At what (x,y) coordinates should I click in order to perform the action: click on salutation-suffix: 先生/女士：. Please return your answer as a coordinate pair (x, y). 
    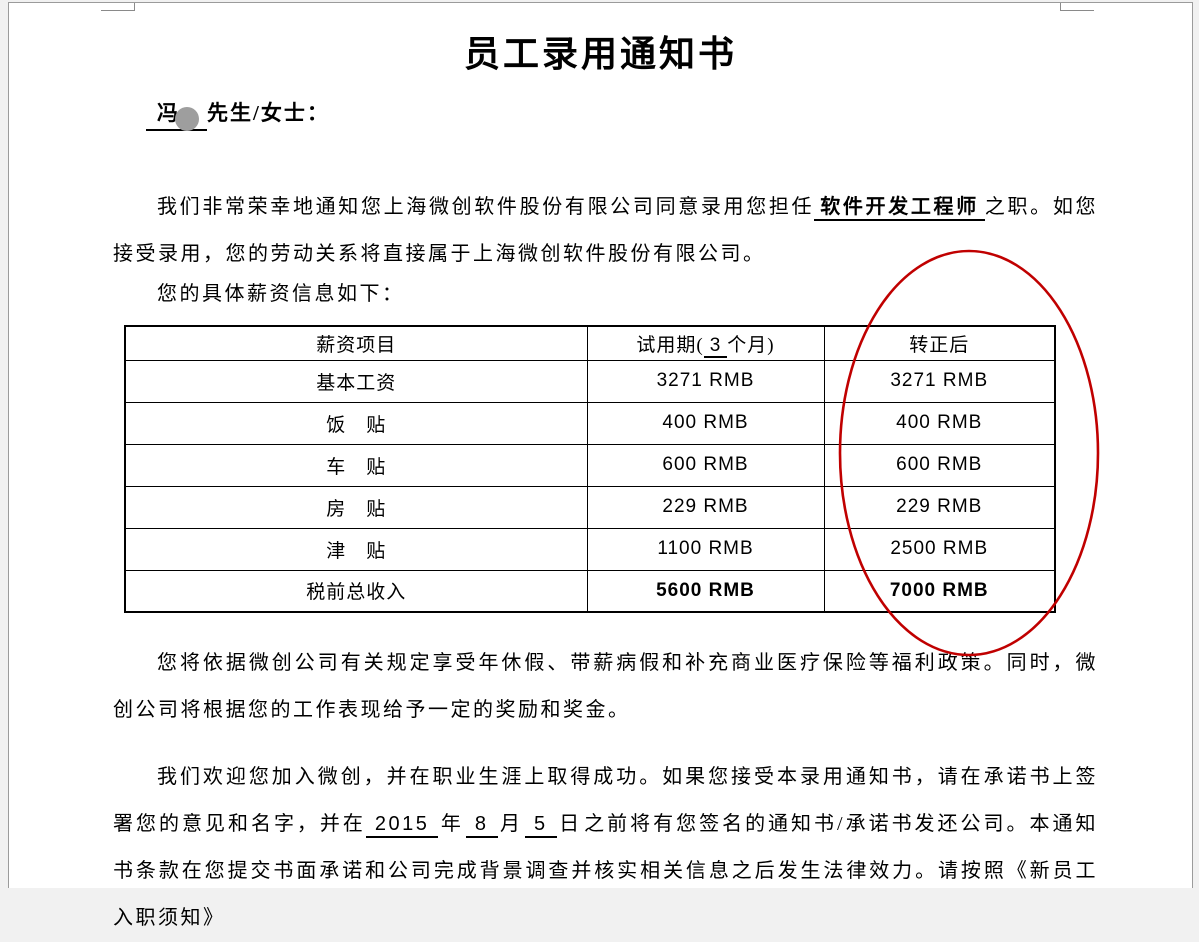
    Looking at the image, I should click on (268, 113).